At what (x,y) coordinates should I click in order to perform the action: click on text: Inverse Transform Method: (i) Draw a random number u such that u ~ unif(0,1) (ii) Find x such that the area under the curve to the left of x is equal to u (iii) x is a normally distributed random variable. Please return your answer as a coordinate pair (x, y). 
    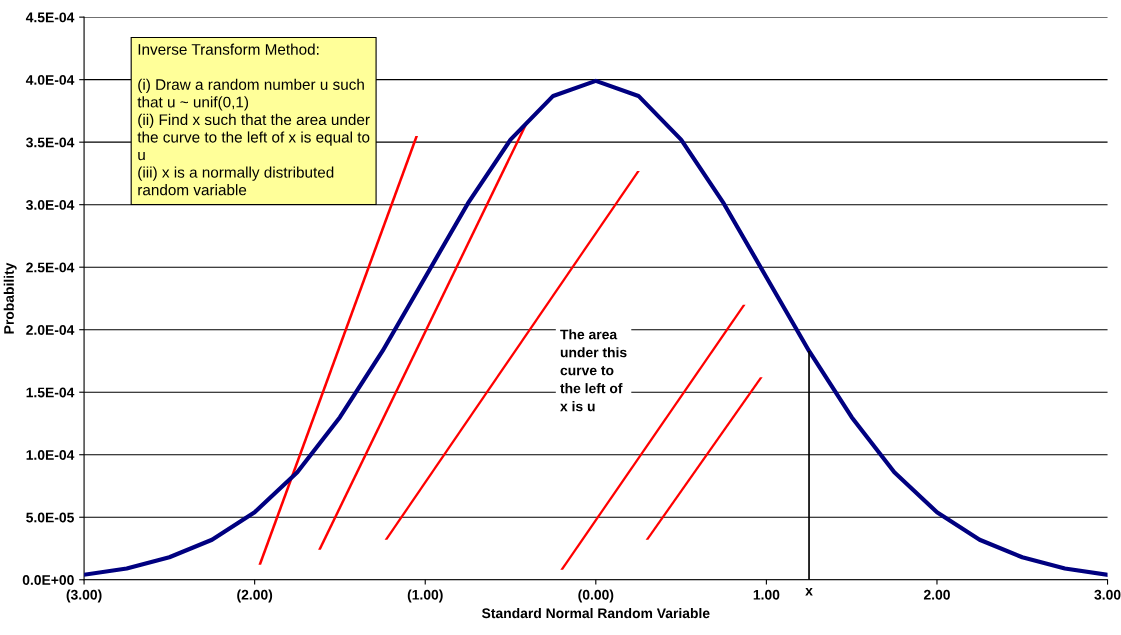
    Looking at the image, I should click on (253, 119).